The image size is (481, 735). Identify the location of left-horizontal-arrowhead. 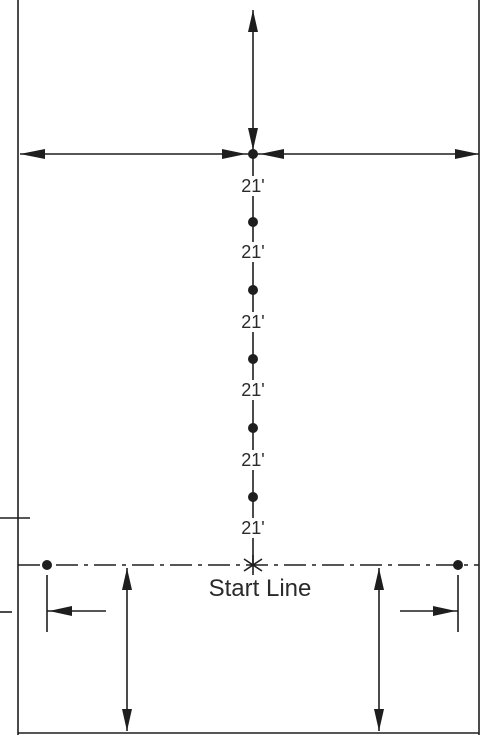
(32, 154).